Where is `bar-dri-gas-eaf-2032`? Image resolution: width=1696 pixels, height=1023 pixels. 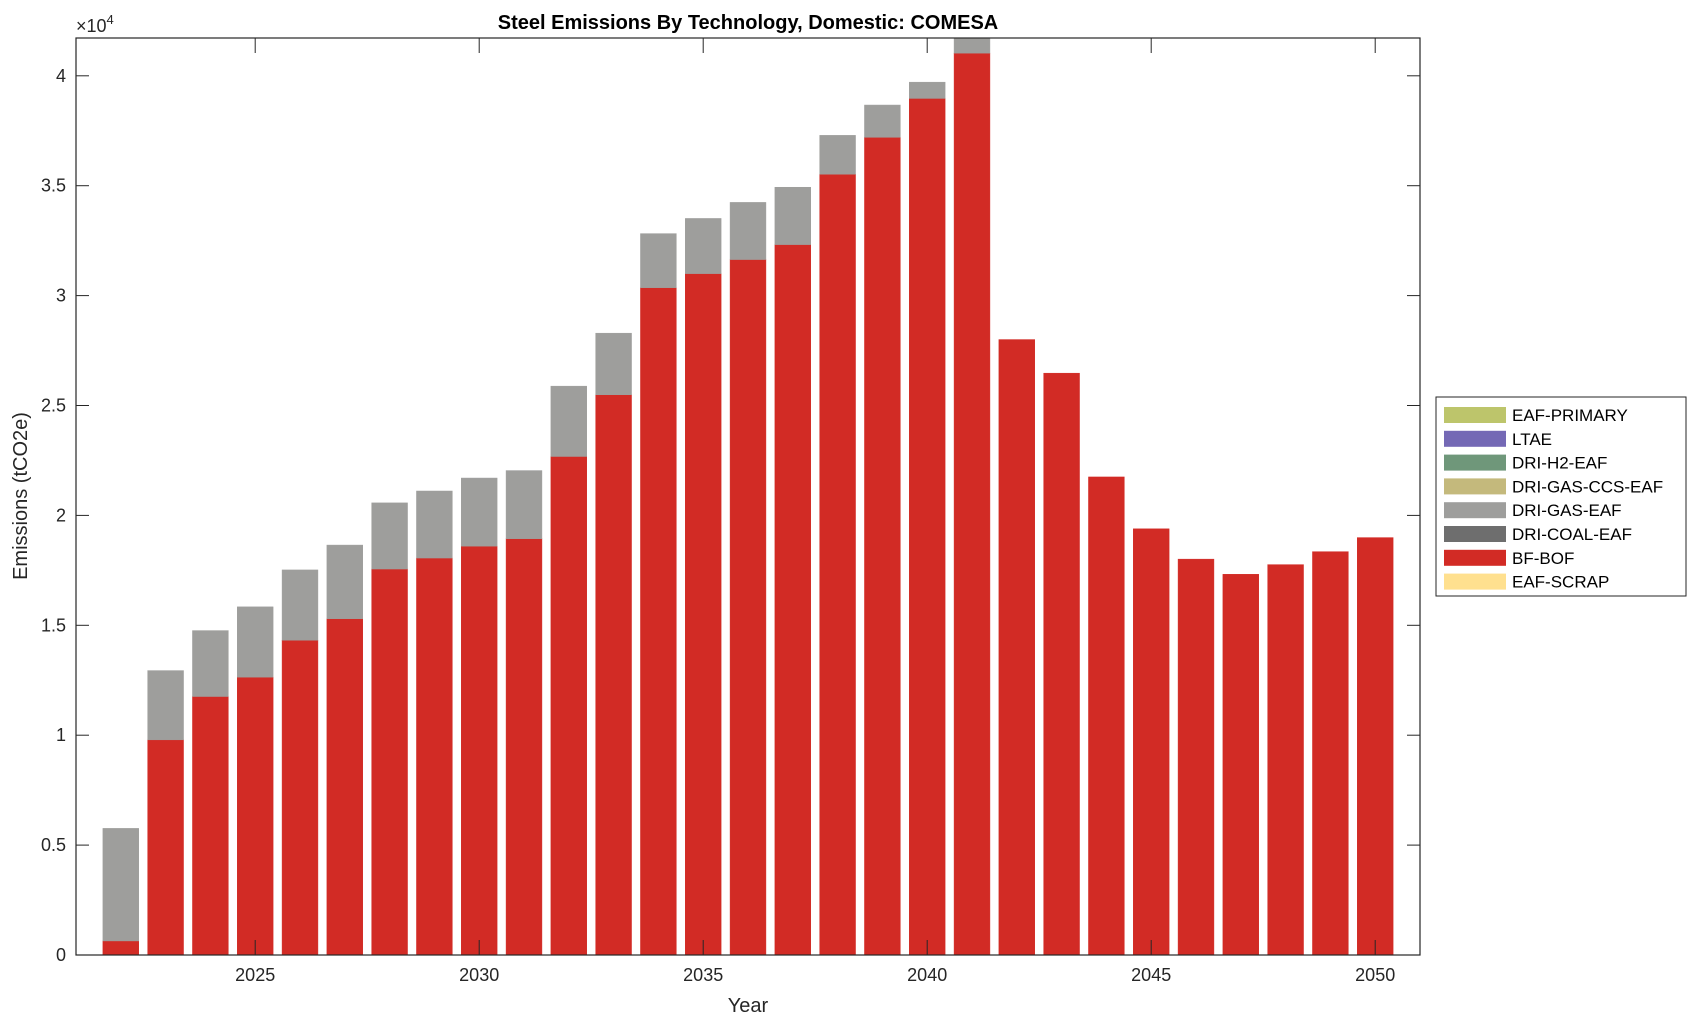 bar-dri-gas-eaf-2032 is located at coordinates (568, 421).